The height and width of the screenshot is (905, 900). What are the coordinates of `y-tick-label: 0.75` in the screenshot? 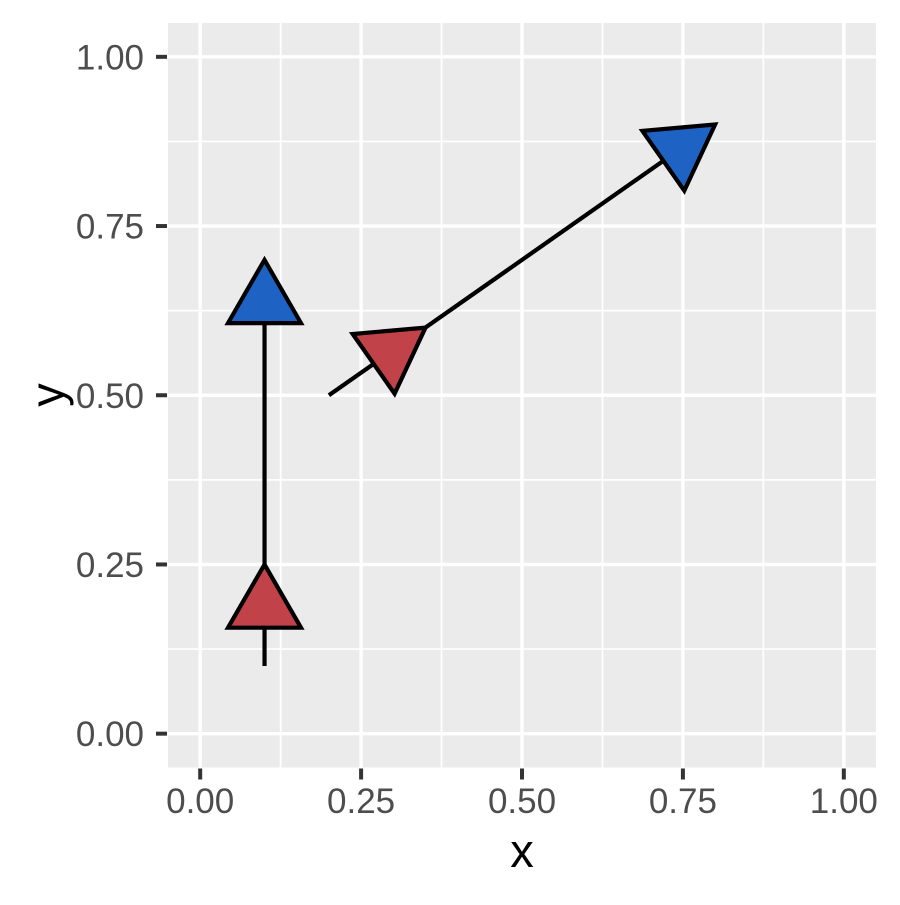 It's located at (110, 227).